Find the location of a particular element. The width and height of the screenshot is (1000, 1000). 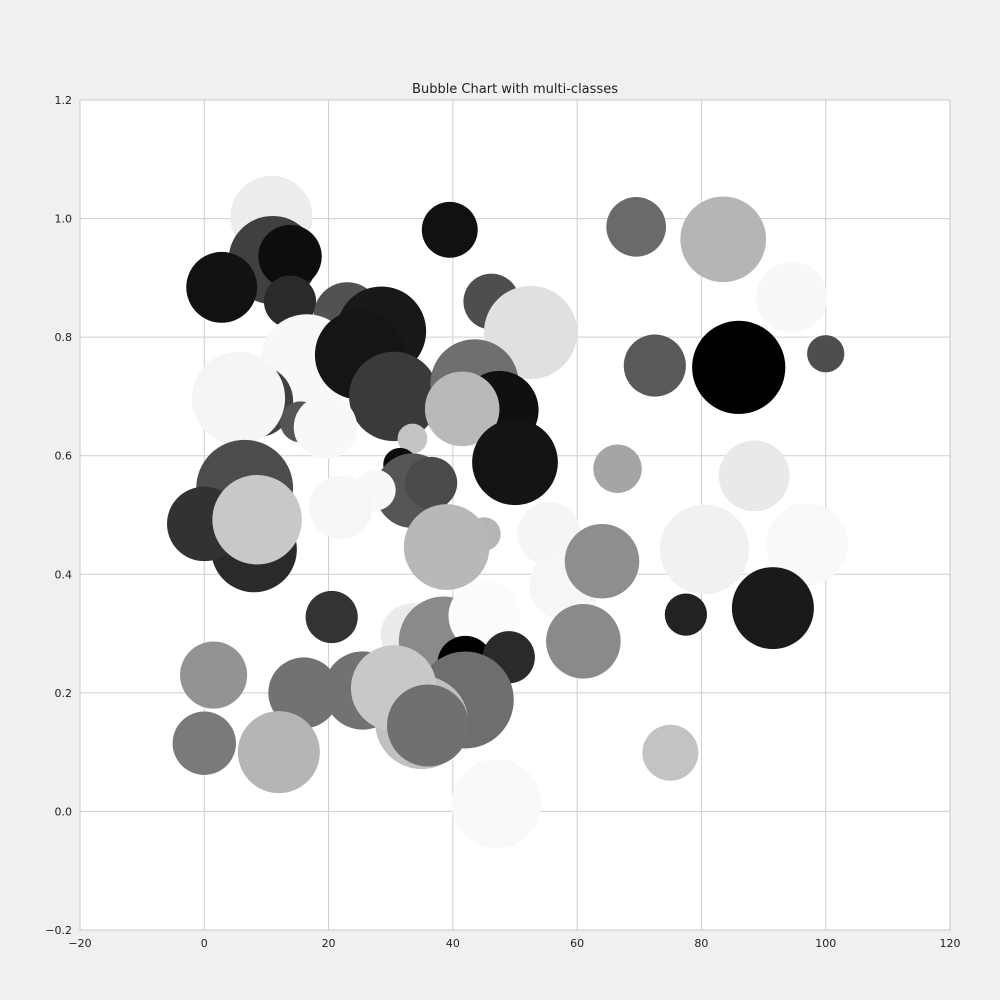

y-tick-label: 0.8 is located at coordinates (64, 337).